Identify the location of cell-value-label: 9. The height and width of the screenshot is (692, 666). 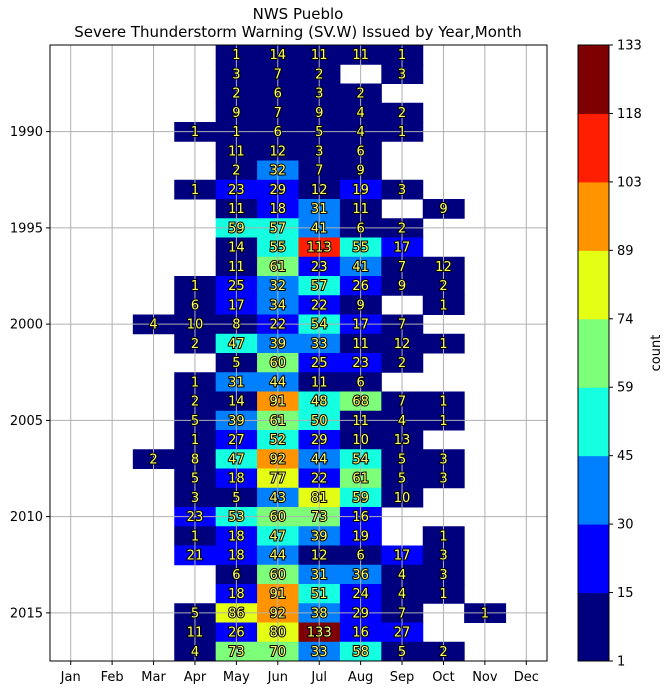
(402, 286).